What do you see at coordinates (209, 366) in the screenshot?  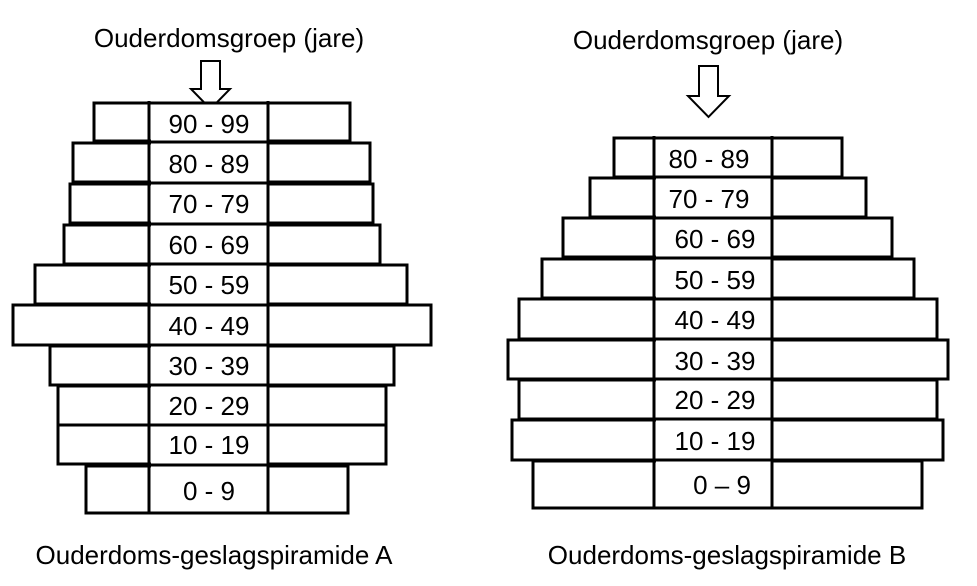 I see `pyramid-a-age-label: 30 - 39` at bounding box center [209, 366].